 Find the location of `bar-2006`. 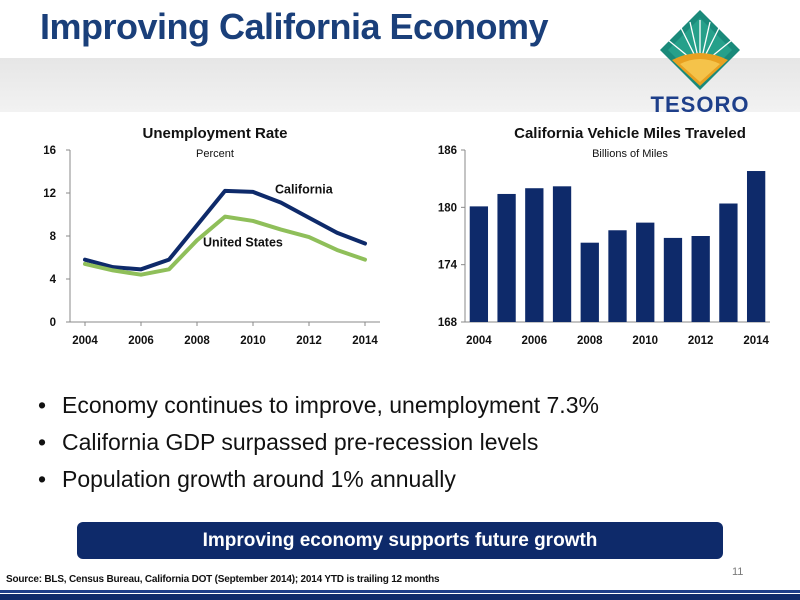

bar-2006 is located at coordinates (534, 255).